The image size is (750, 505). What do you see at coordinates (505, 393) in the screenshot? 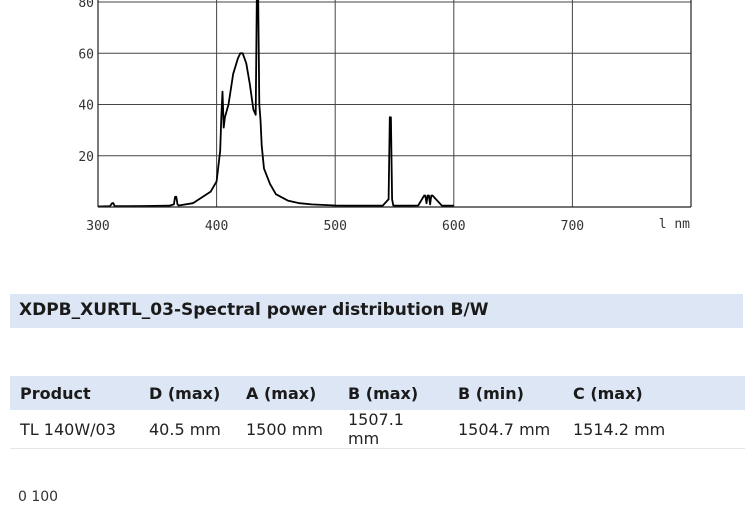
I see `header-b-min: B (min)` at bounding box center [505, 393].